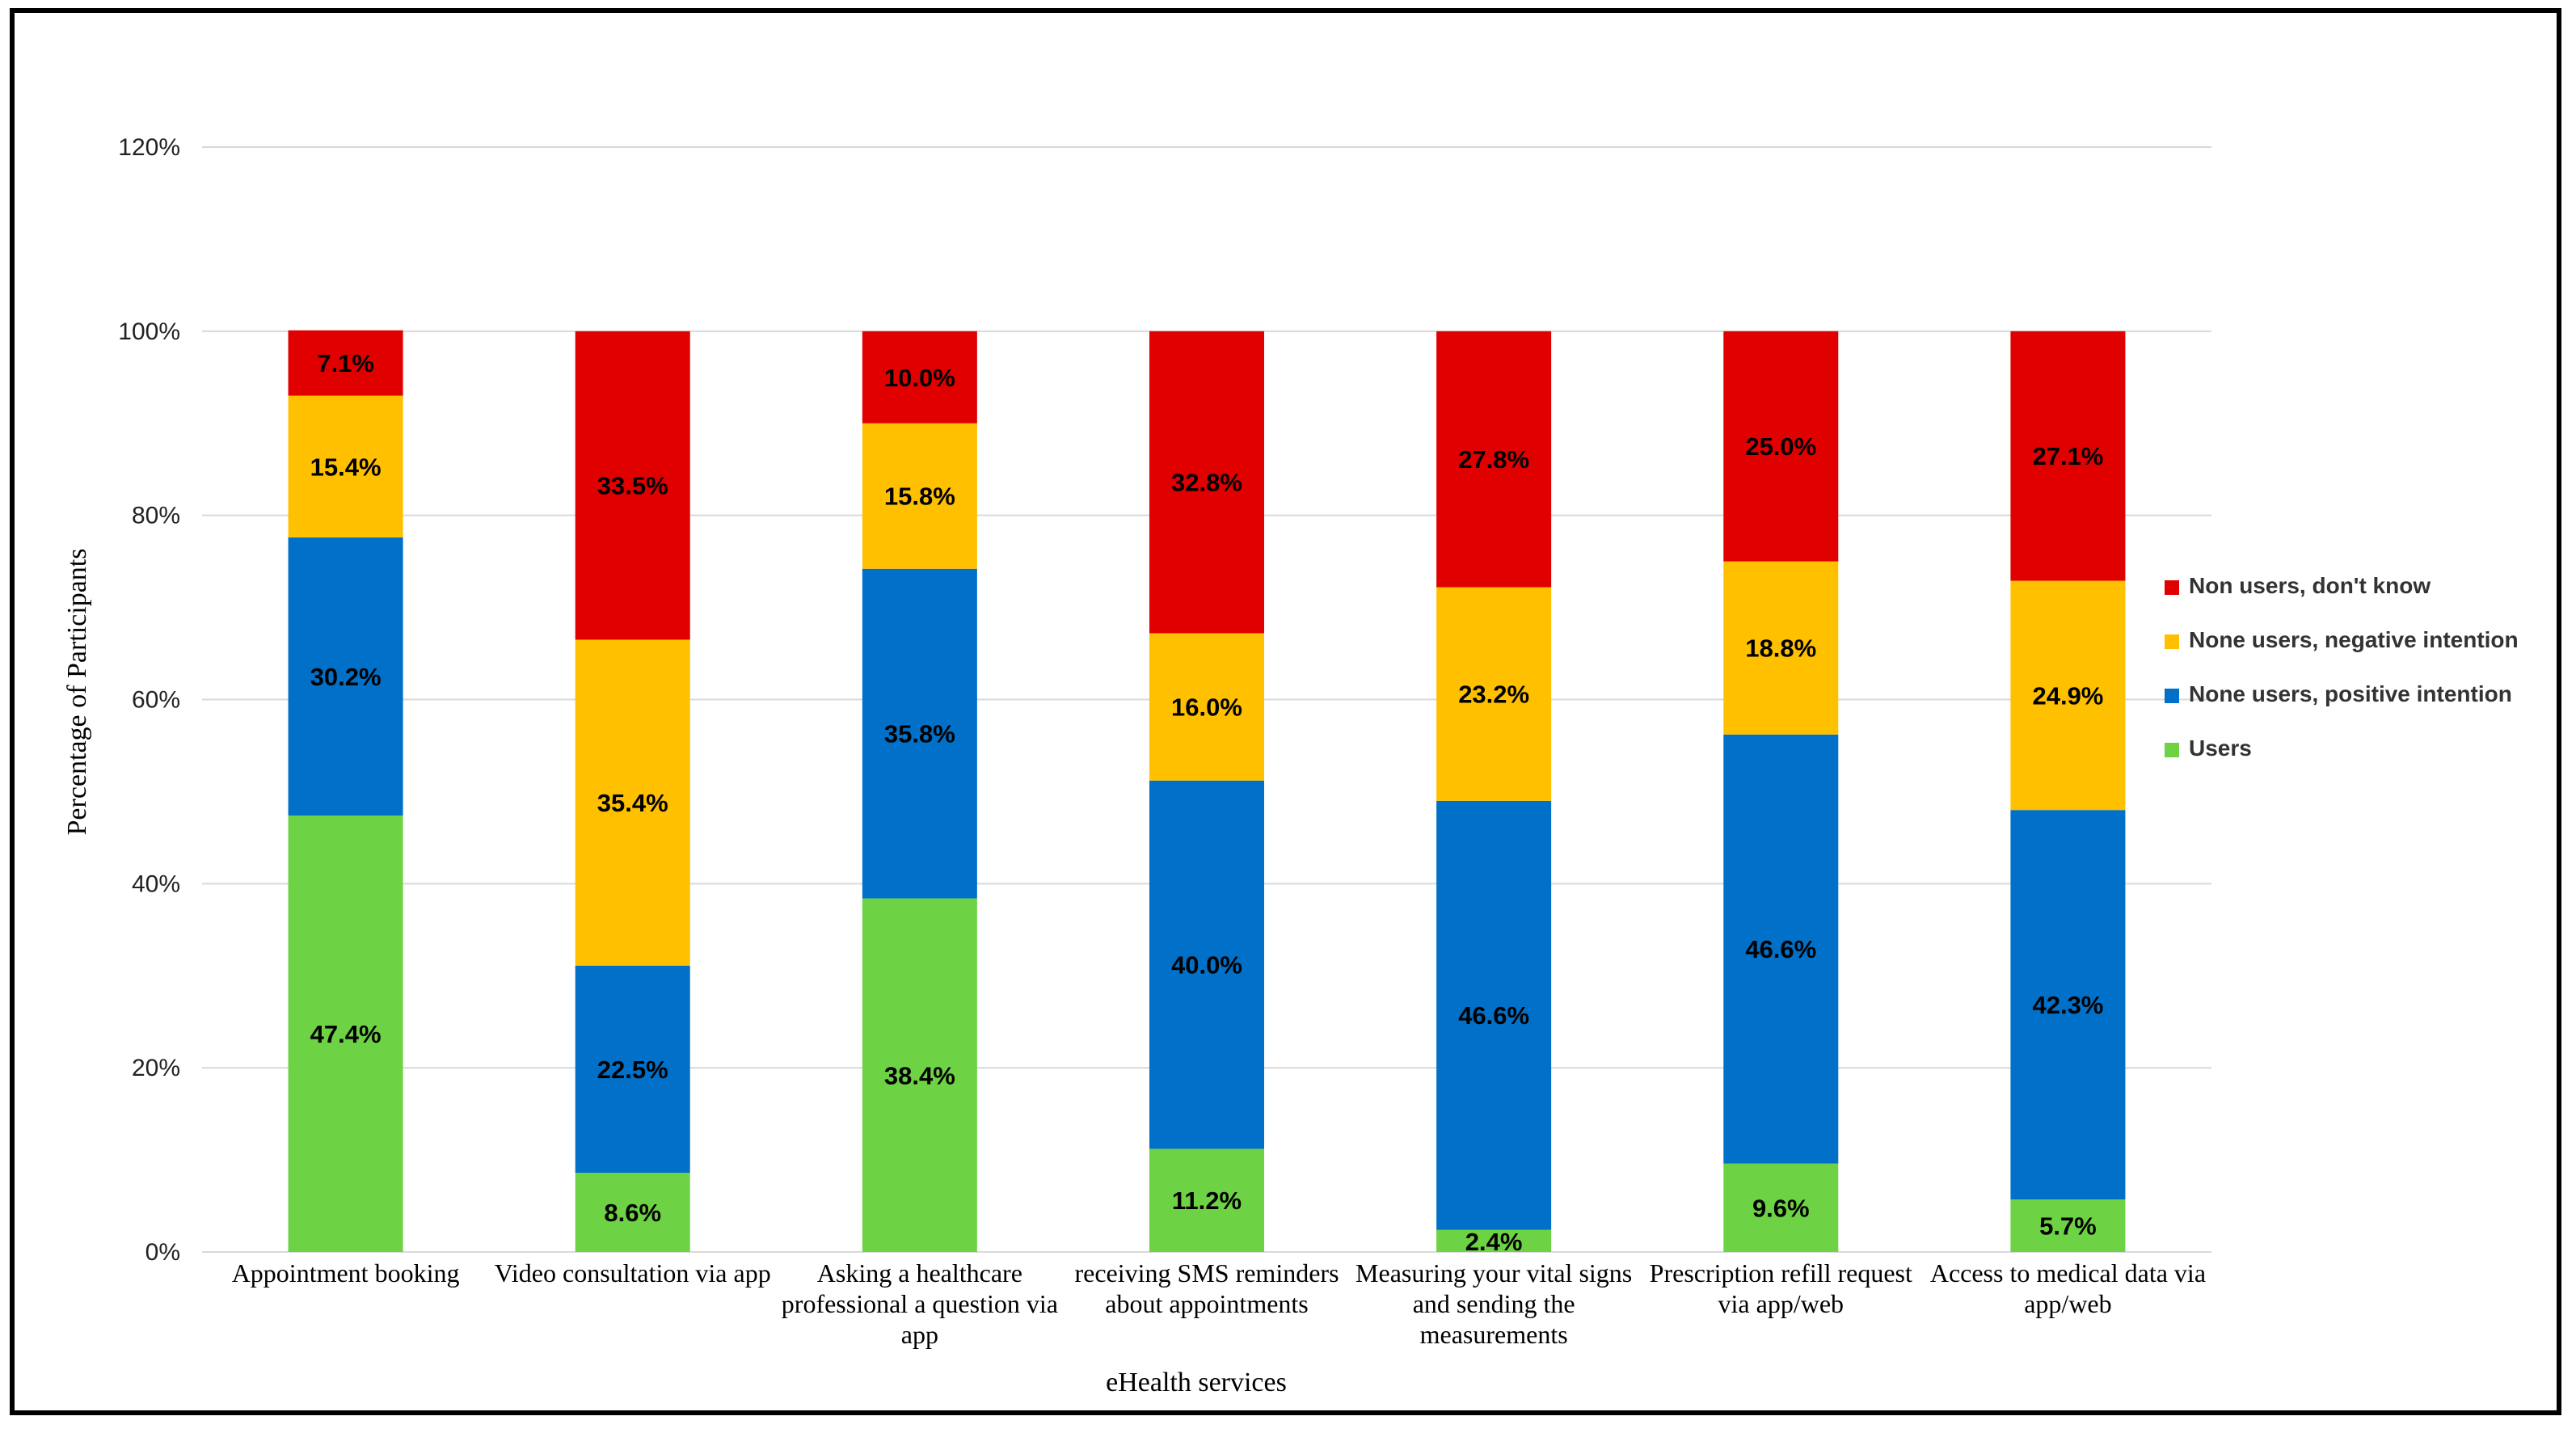 The width and height of the screenshot is (2576, 1433). Describe the element at coordinates (919, 1273) in the screenshot. I see `x-category-label-line: Asking a healthcare` at that location.